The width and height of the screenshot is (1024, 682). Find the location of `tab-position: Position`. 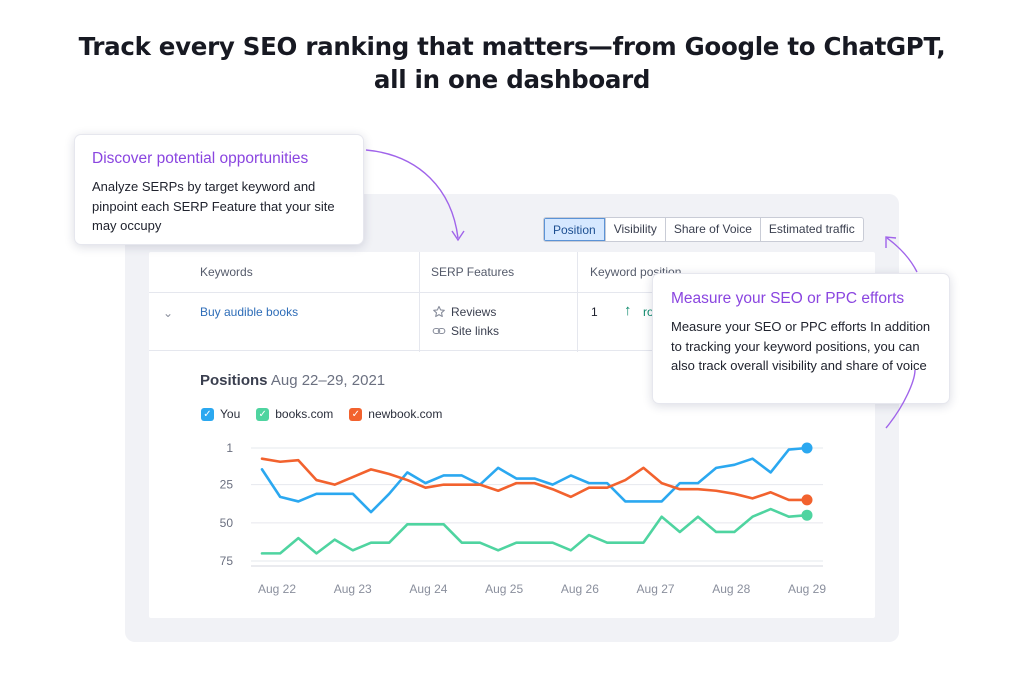

tab-position: Position is located at coordinates (574, 229).